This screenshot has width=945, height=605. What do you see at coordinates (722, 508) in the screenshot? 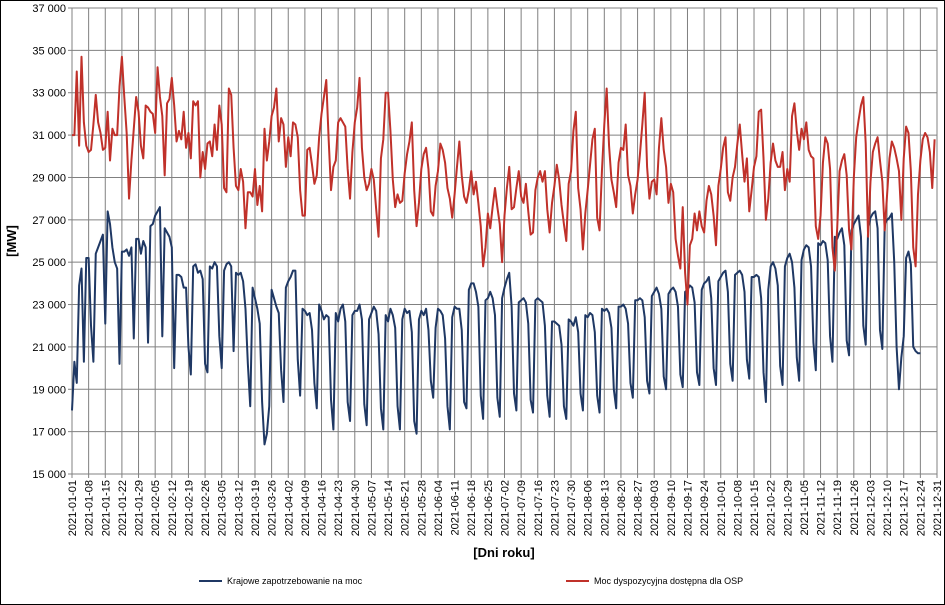
I see `x-tick-label: 2021-10-01` at bounding box center [722, 508].